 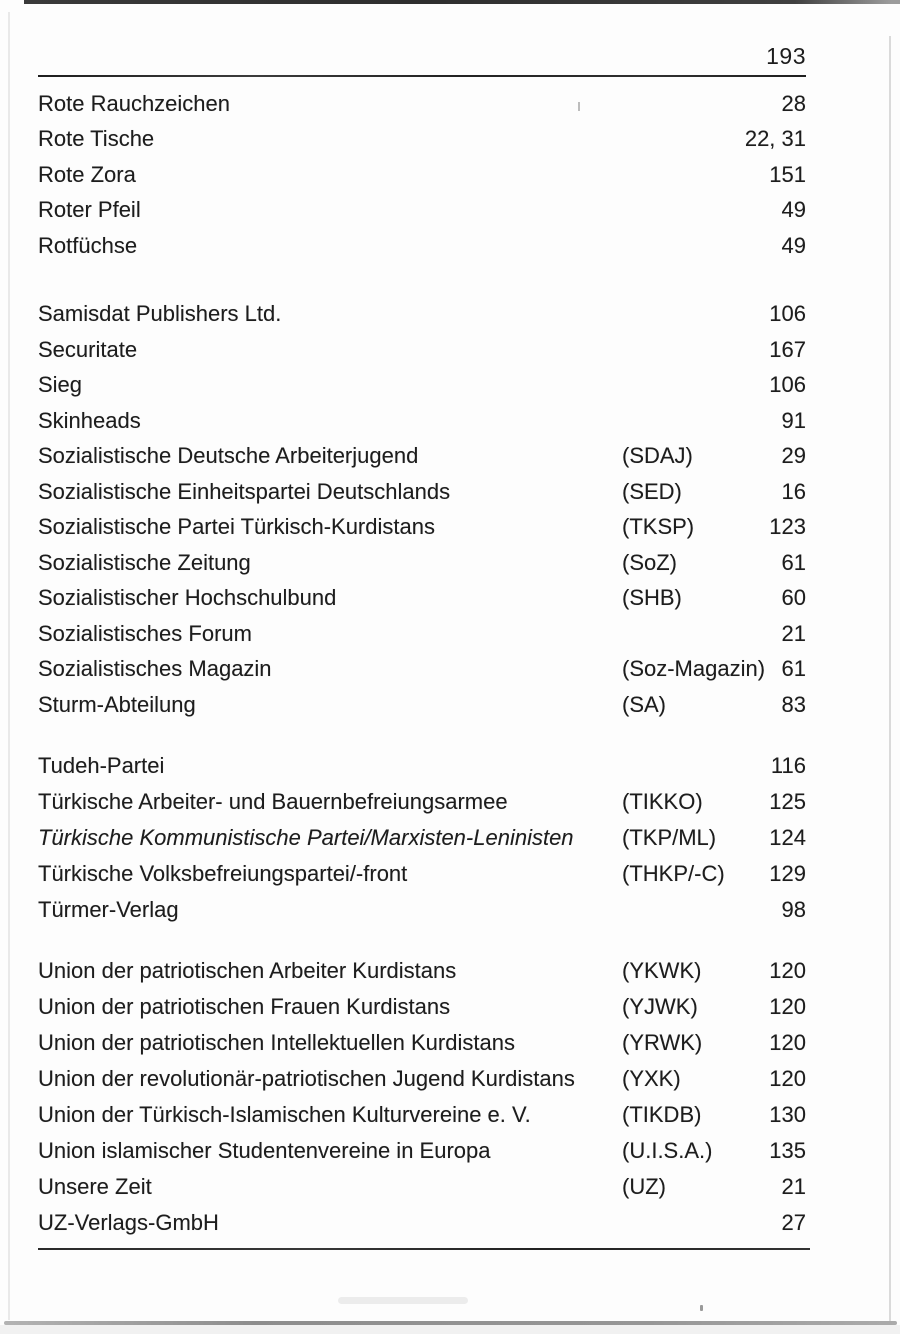 What do you see at coordinates (793, 704) in the screenshot?
I see `entry-pages: 83` at bounding box center [793, 704].